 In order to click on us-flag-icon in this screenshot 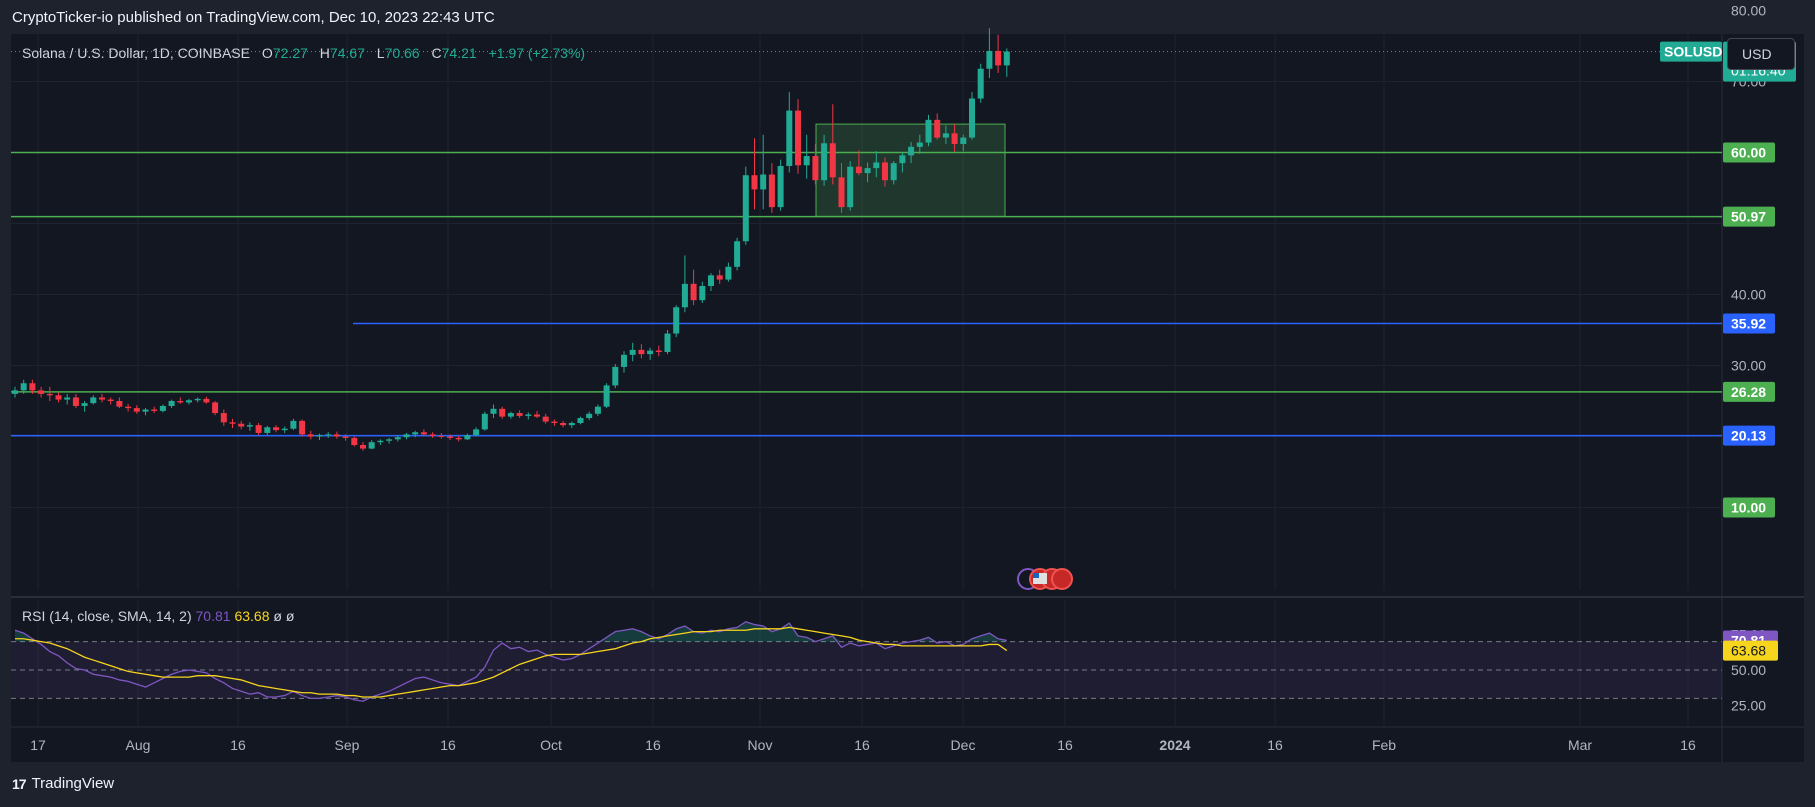, I will do `click(1062, 579)`.